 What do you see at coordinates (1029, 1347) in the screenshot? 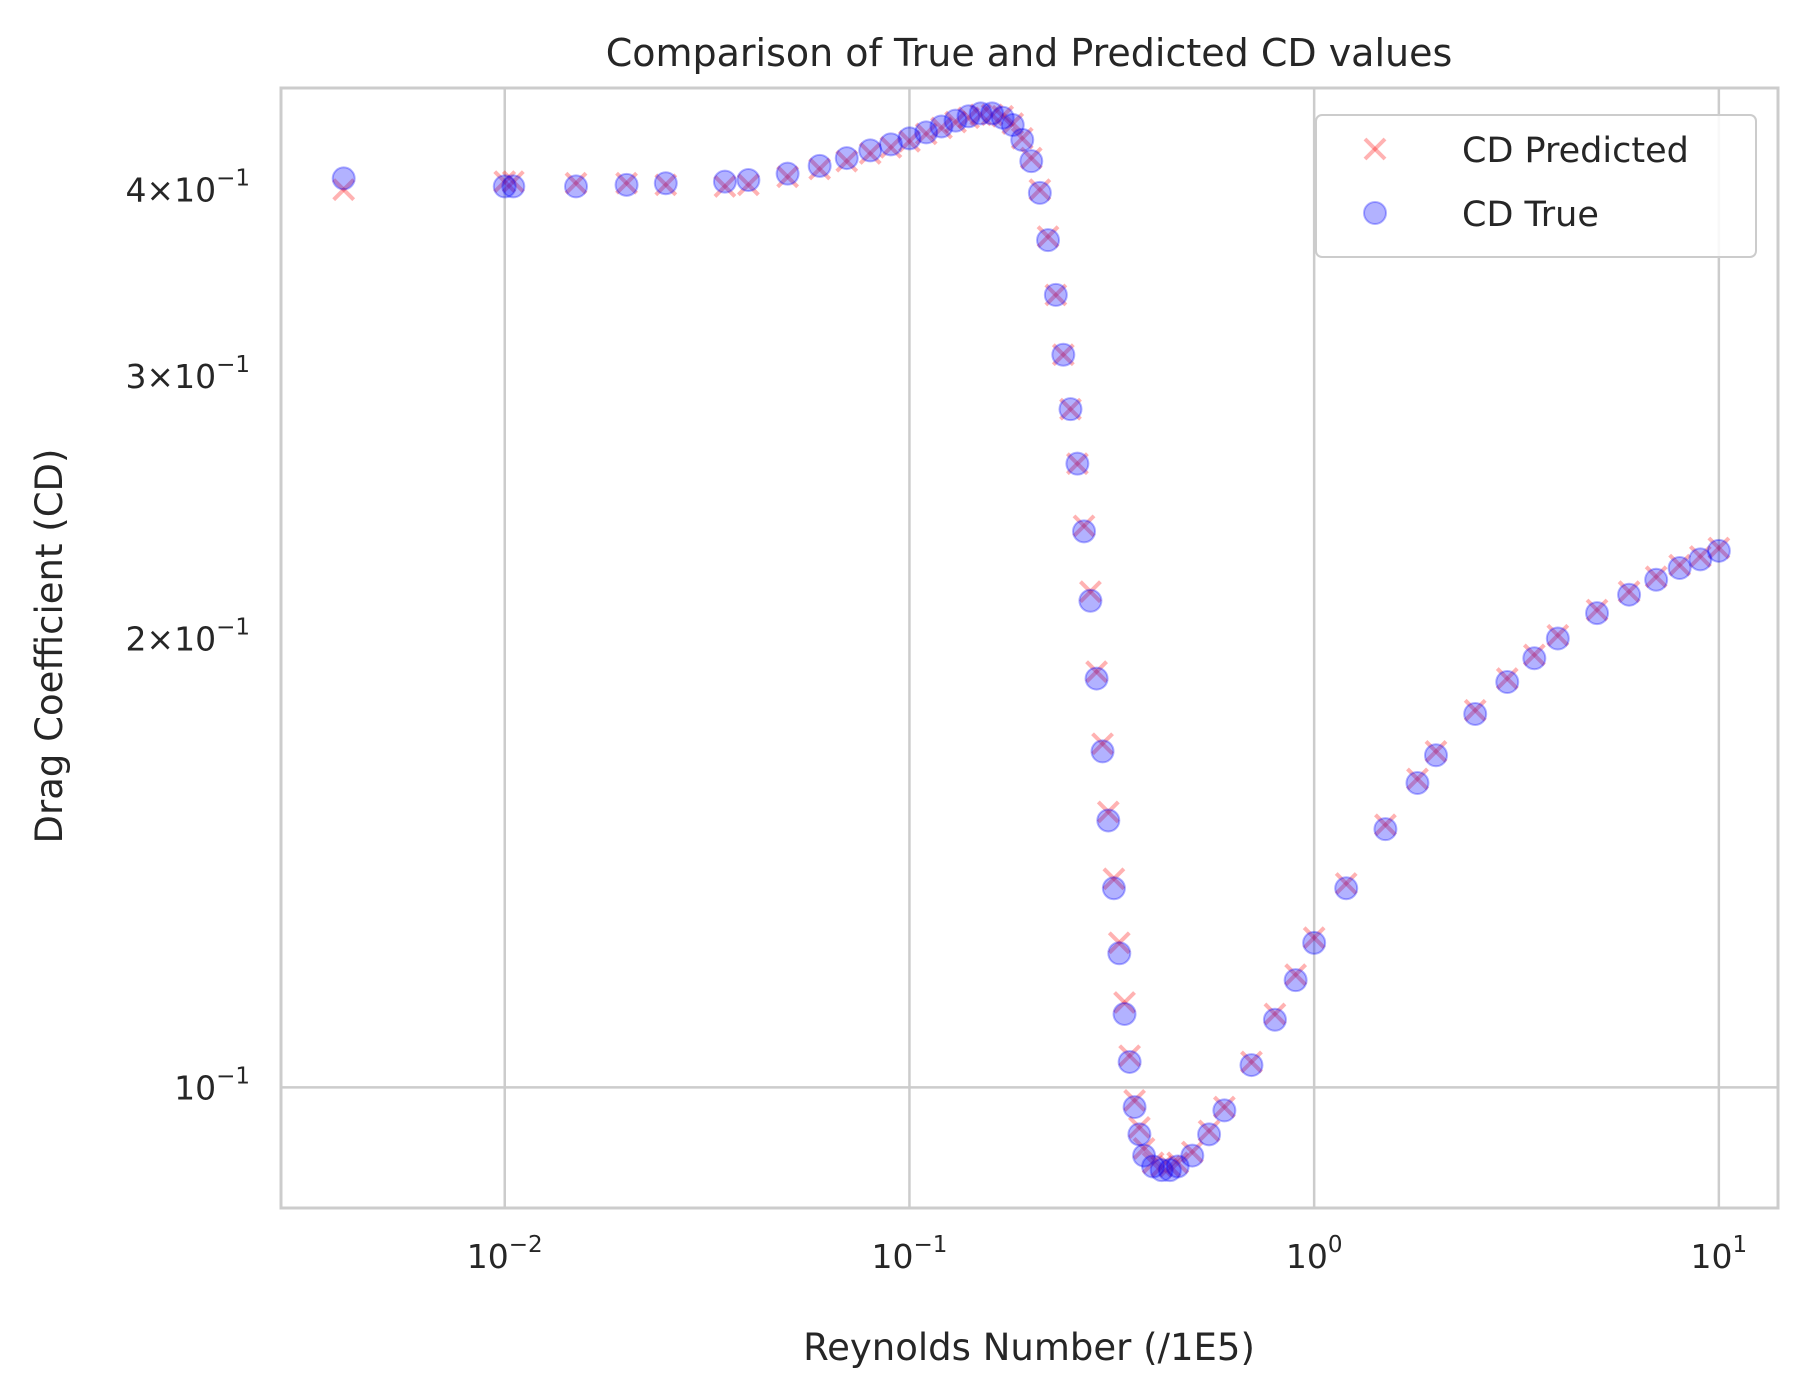
I see `x-axis-label: Reynolds Number (/1E5)` at bounding box center [1029, 1347].